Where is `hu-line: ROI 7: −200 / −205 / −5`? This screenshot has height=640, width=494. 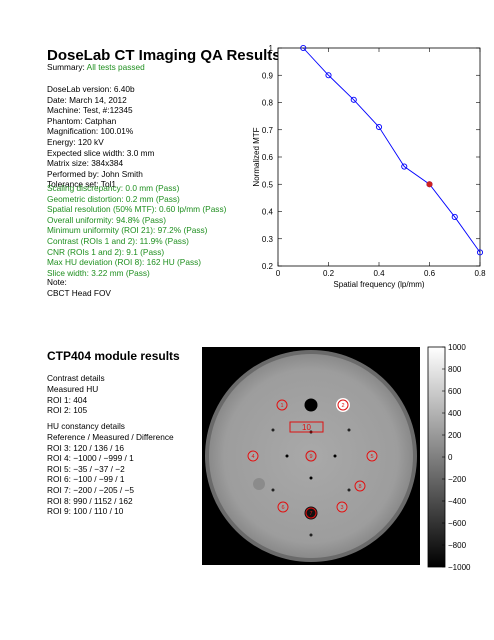 hu-line: ROI 7: −200 / −205 / −5 is located at coordinates (90, 489).